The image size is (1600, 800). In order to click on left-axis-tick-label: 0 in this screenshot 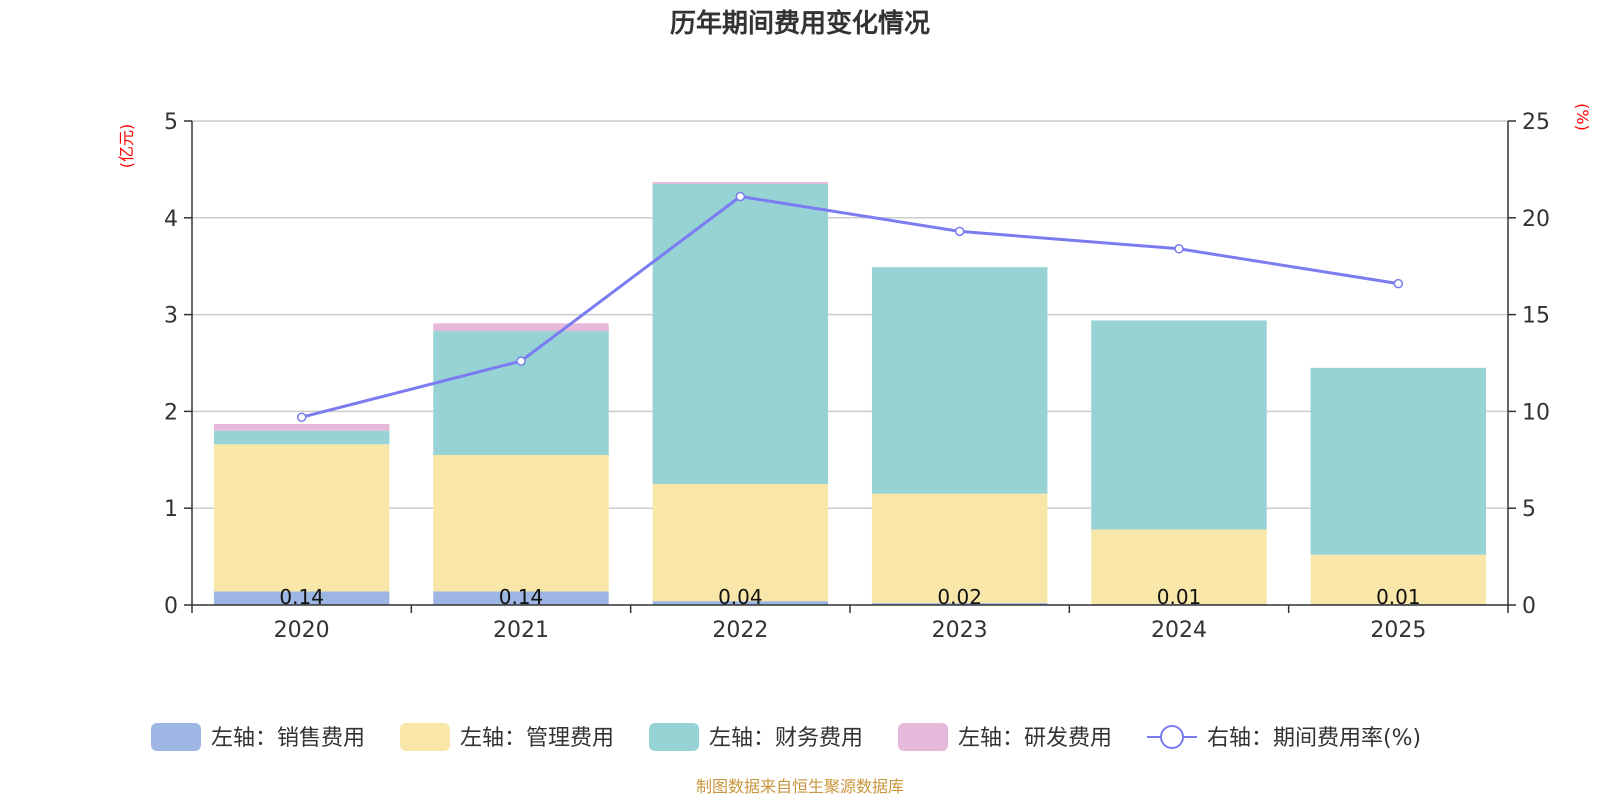, I will do `click(171, 606)`.